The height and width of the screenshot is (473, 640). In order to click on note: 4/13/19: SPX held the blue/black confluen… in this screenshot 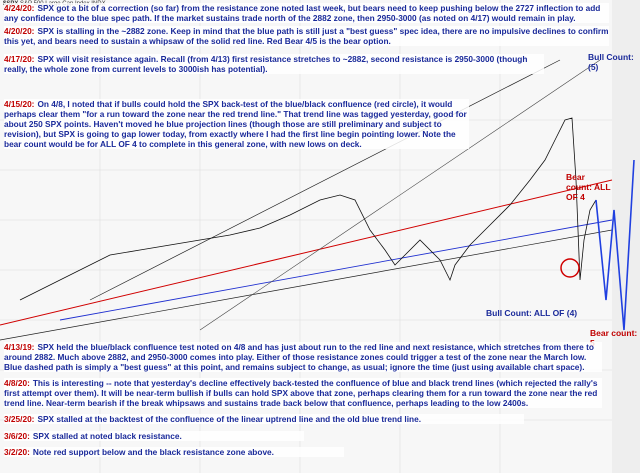, I will do `click(303, 357)`.